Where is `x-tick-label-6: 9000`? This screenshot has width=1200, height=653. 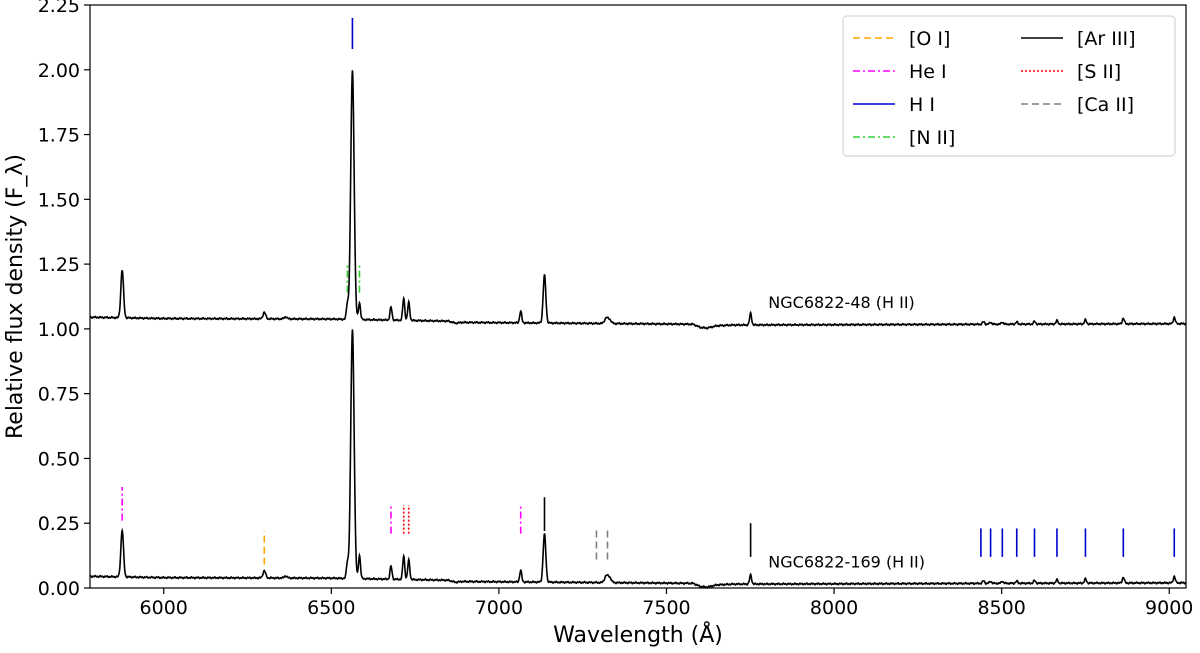
x-tick-label-6: 9000 is located at coordinates (1169, 608).